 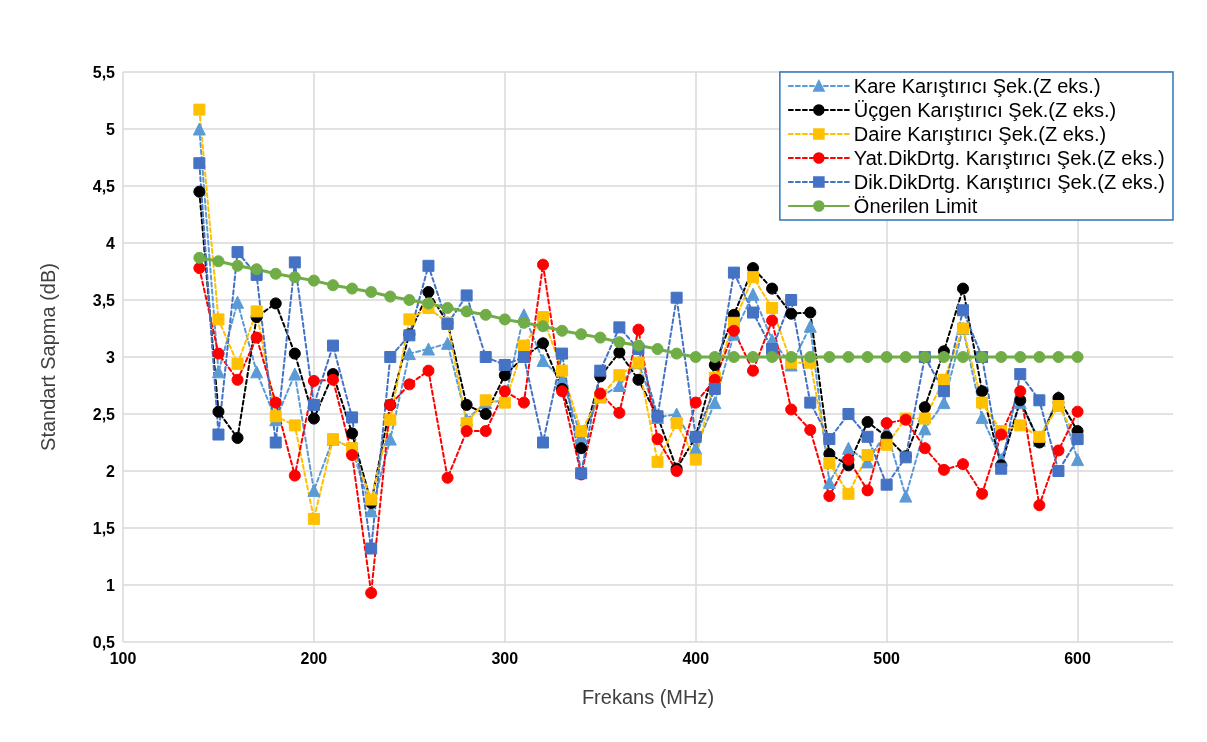 What do you see at coordinates (977, 86) in the screenshot?
I see `legend-label: Kare Karıştırıcı Şek.(Z eks.)` at bounding box center [977, 86].